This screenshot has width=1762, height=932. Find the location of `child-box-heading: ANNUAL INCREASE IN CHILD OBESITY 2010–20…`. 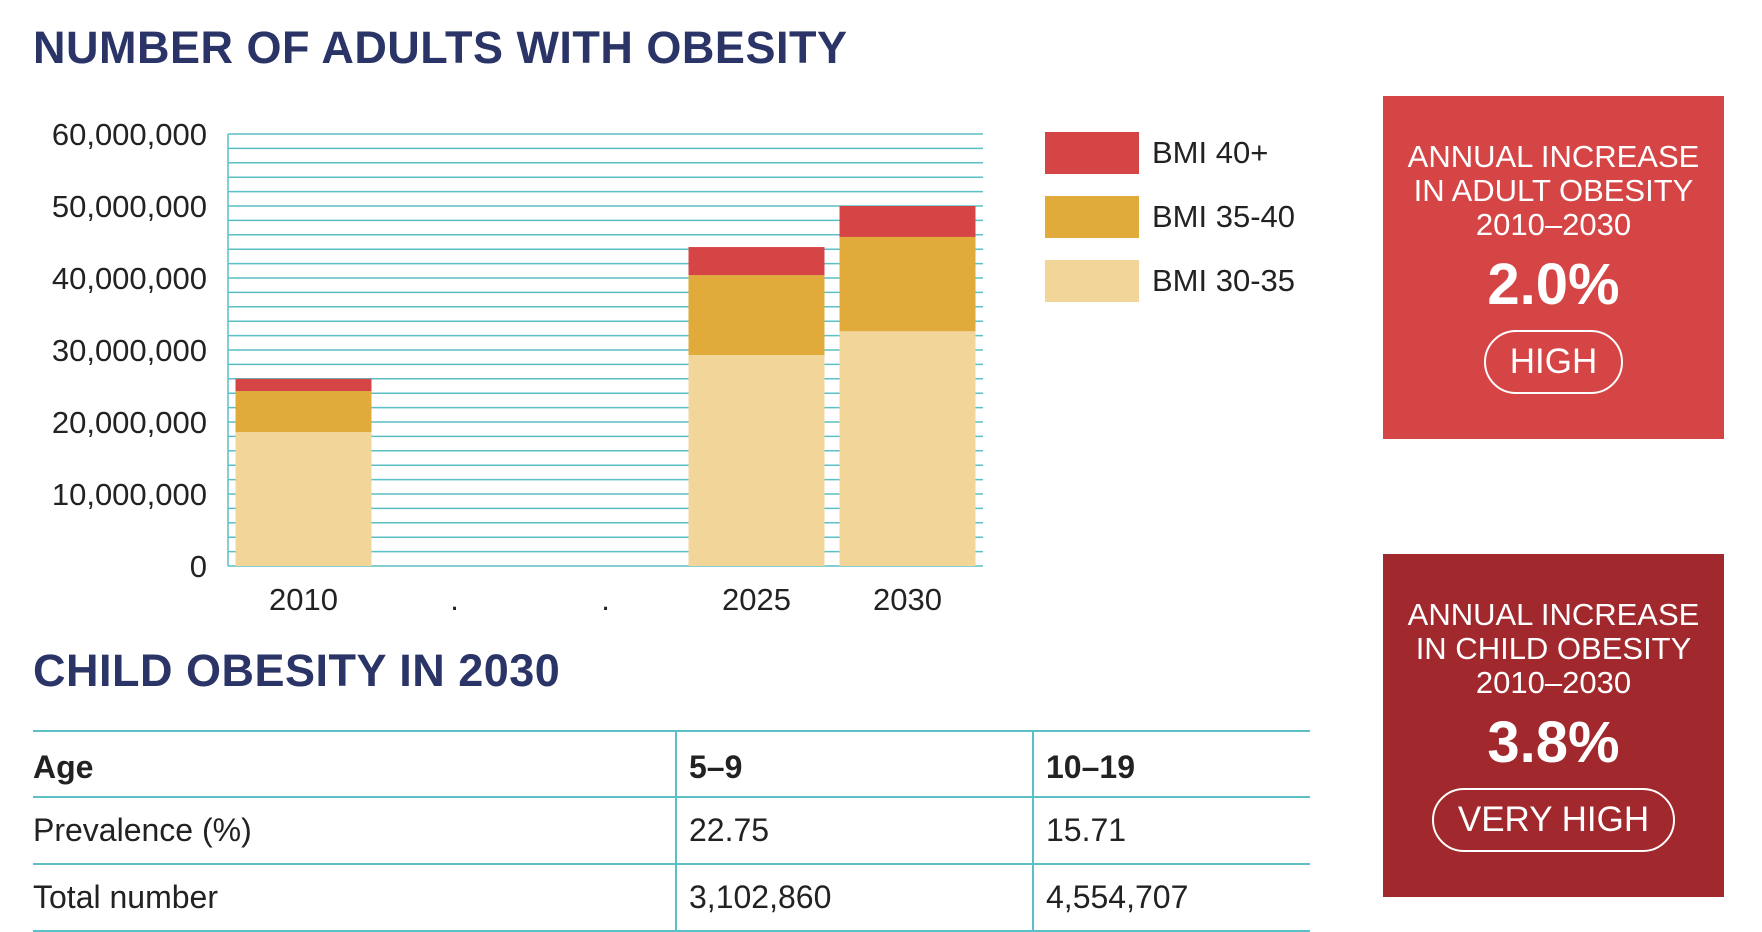

child-box-heading: ANNUAL INCREASE IN CHILD OBESITY 2010–20… is located at coordinates (1553, 649).